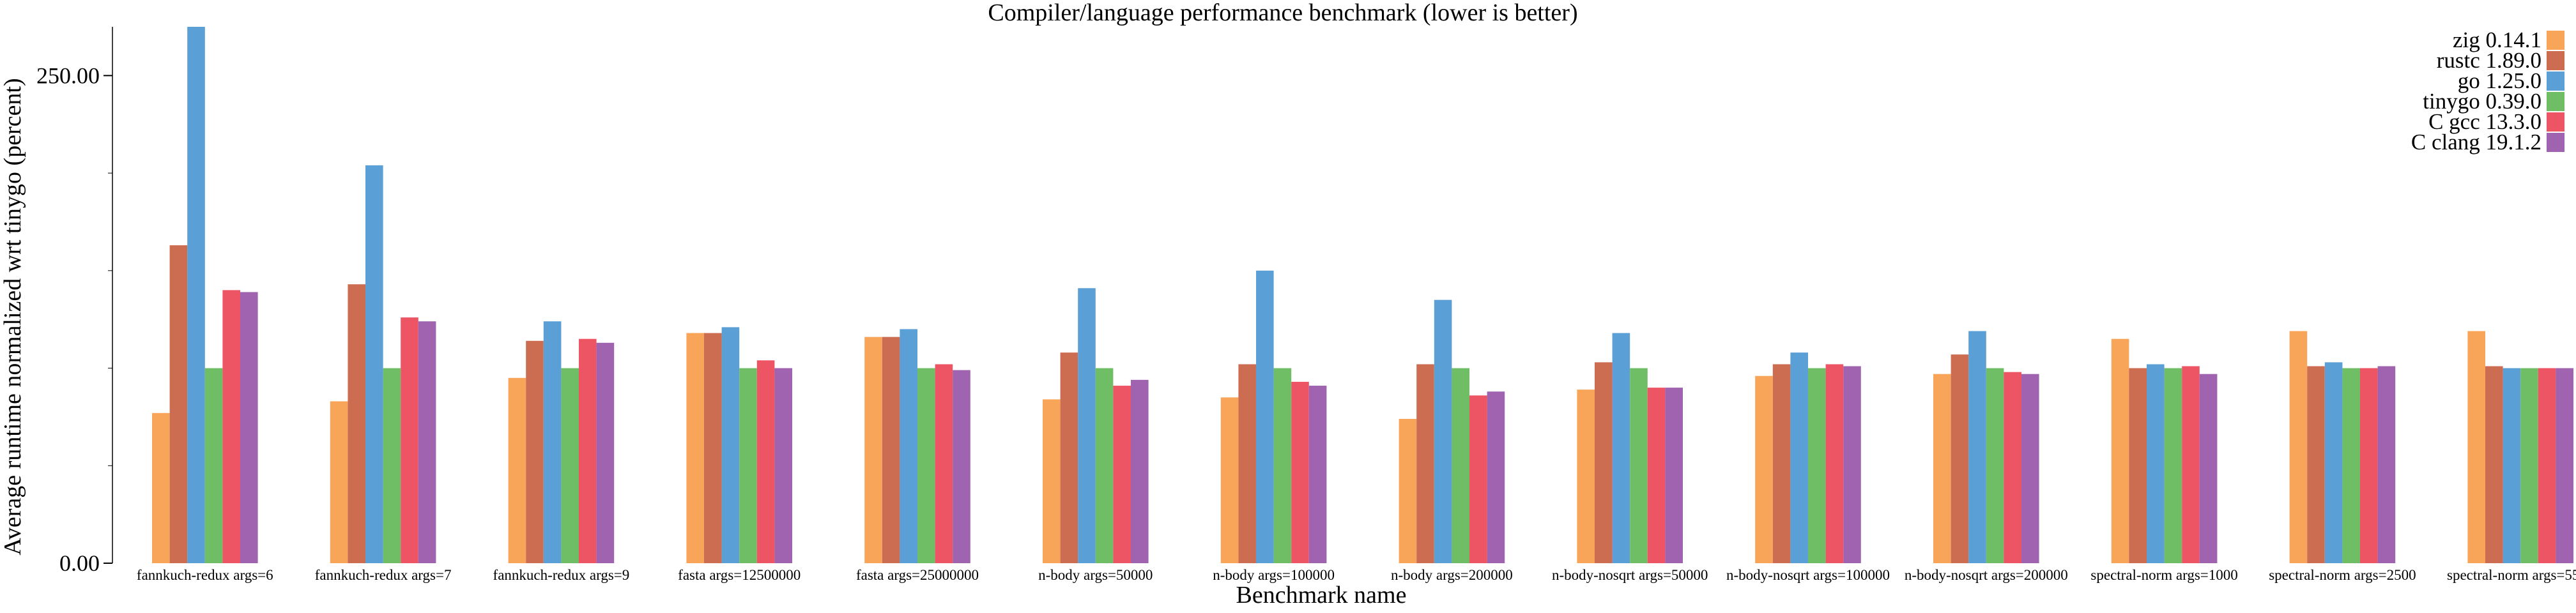 The width and height of the screenshot is (2576, 613). Describe the element at coordinates (68, 75) in the screenshot. I see `y-tick-label: 250.00` at that location.